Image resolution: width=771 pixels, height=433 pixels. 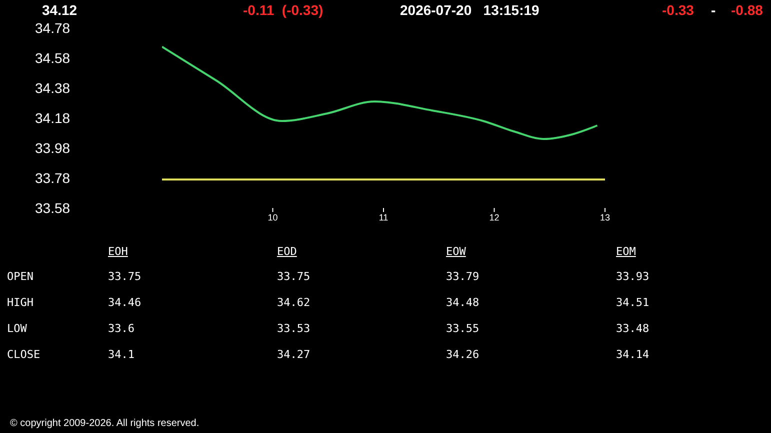 What do you see at coordinates (494, 217) in the screenshot?
I see `x-tick-label: 12` at bounding box center [494, 217].